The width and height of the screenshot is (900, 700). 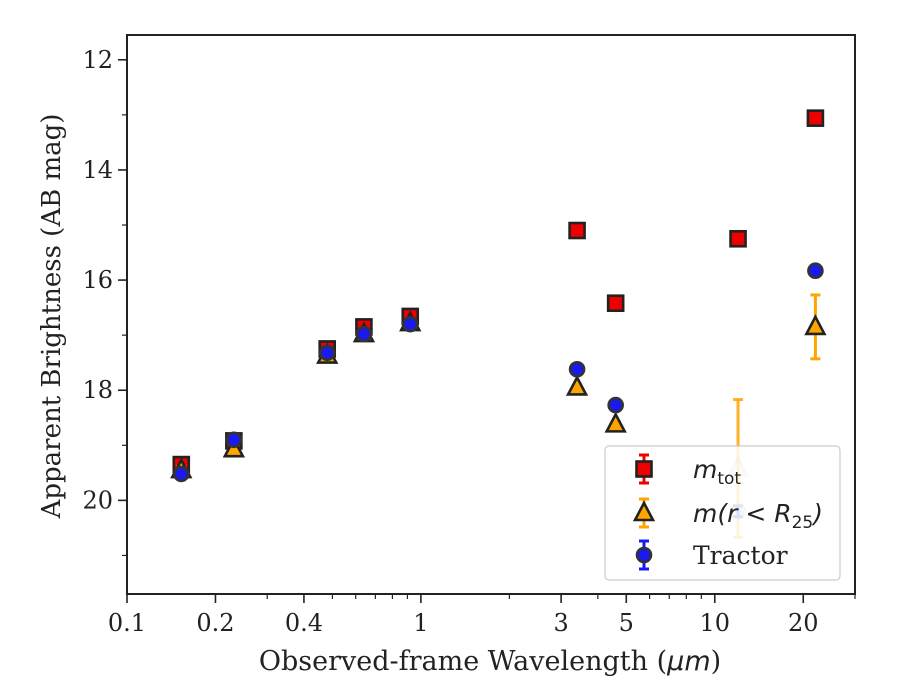 I want to click on y-tick-label: 12, so click(x=97, y=60).